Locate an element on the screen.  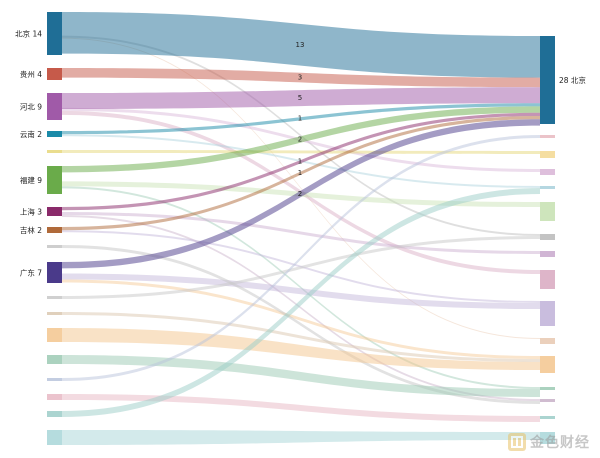
flow-value-label: 5 is located at coordinates (300, 98).